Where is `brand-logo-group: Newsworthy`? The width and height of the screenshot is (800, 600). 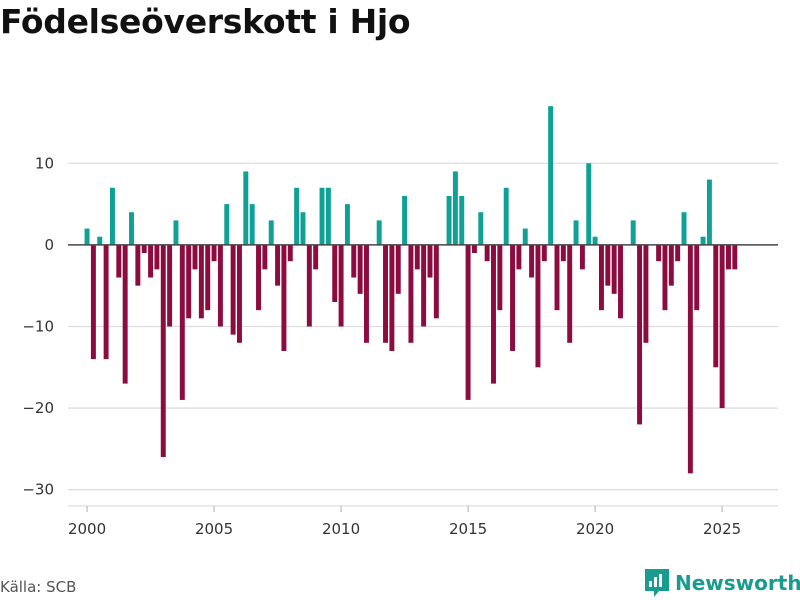 brand-logo-group: Newsworthy is located at coordinates (722, 583).